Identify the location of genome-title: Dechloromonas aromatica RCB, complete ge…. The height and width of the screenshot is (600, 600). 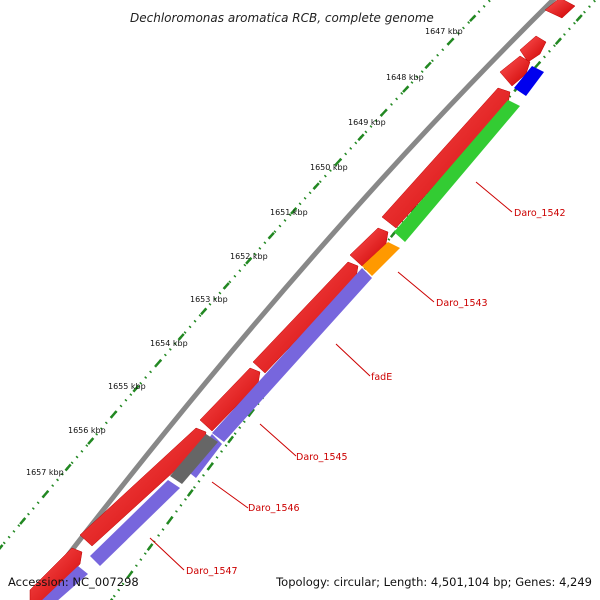
(282, 18).